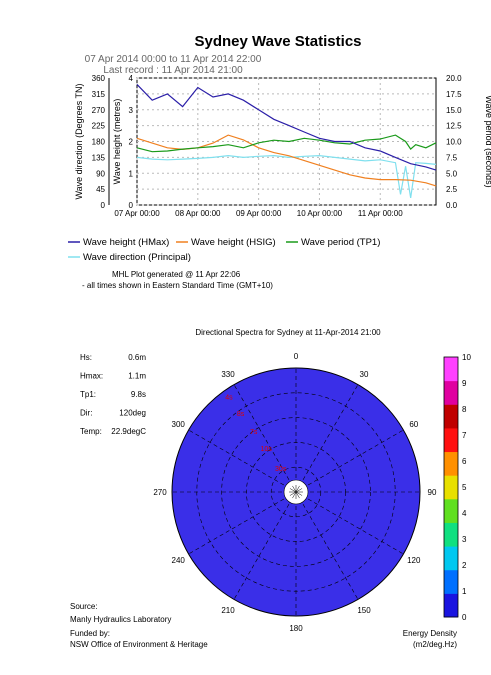 This screenshot has width=491, height=675. I want to click on x-tick-label: 08 Apr 00:00, so click(198, 213).